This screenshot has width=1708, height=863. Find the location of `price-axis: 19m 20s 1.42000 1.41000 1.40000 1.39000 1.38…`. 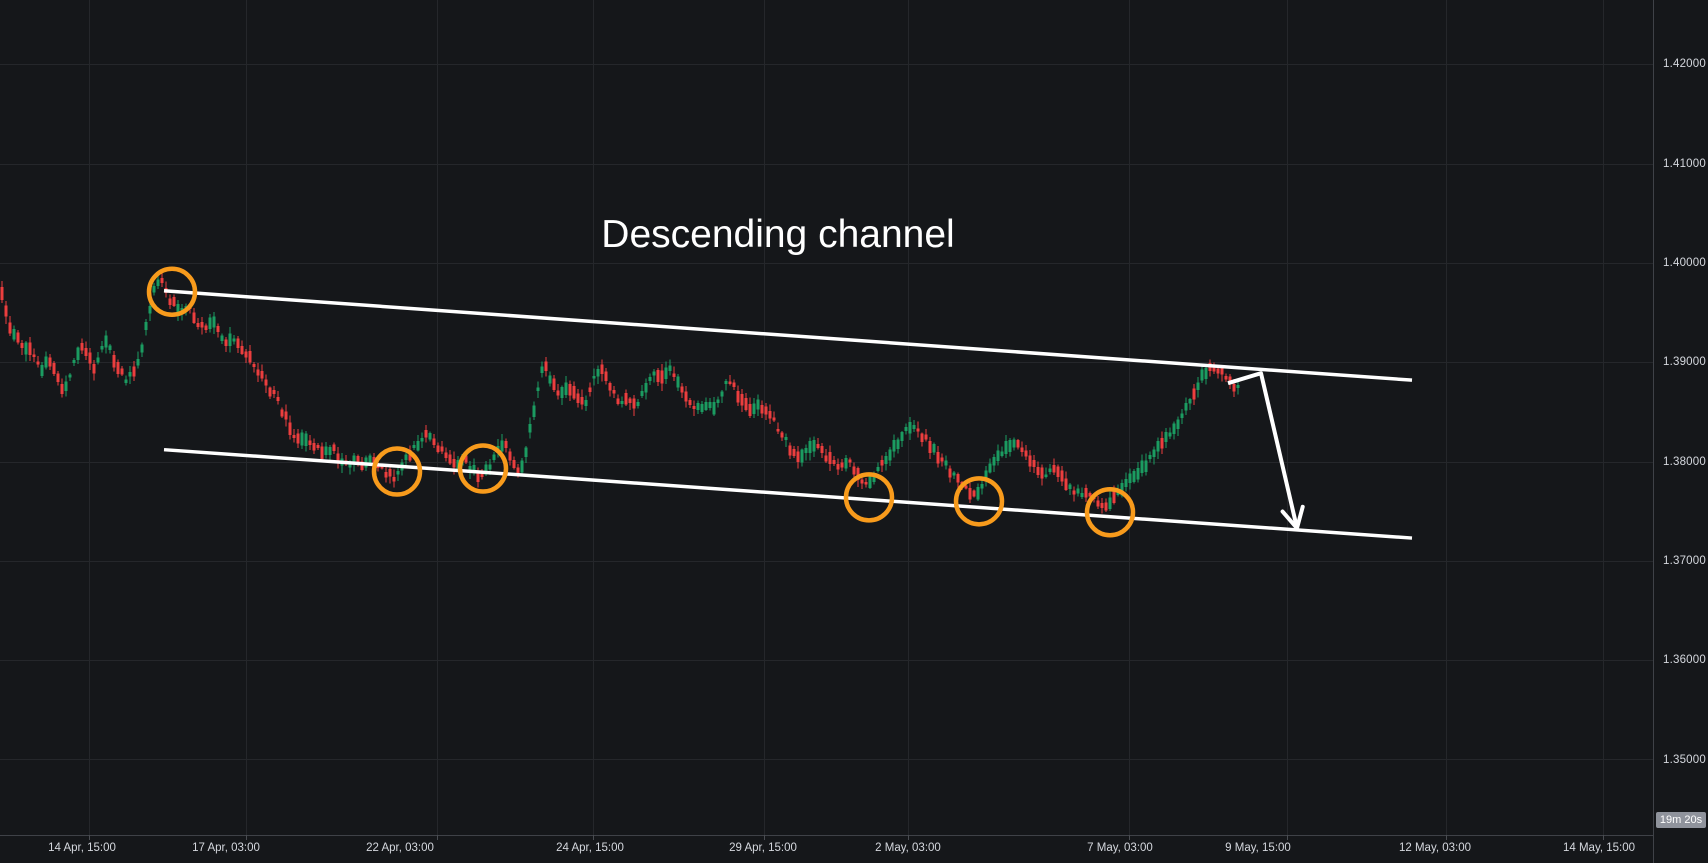

price-axis: 19m 20s 1.42000 1.41000 1.40000 1.39000 1.38… is located at coordinates (1680, 431).